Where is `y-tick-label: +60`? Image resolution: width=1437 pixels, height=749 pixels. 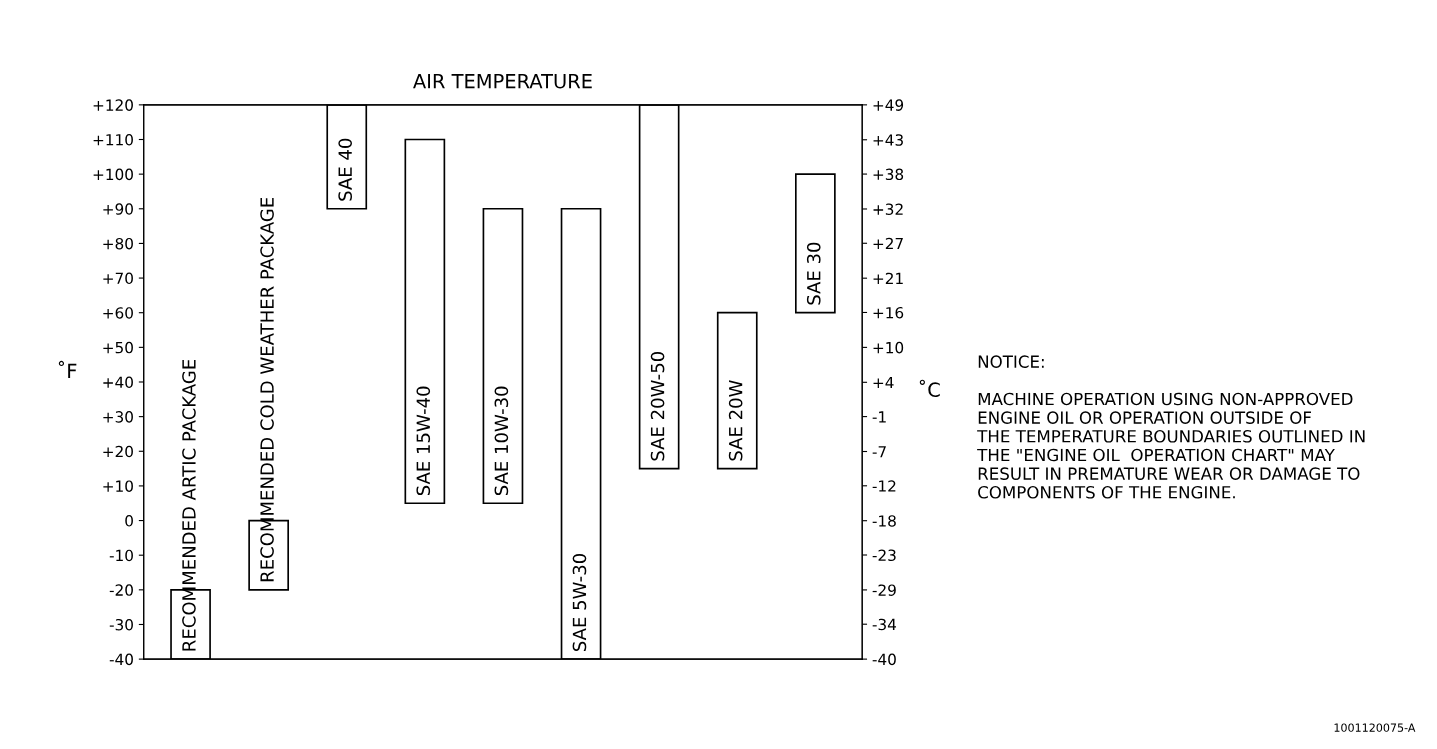
y-tick-label: +60 is located at coordinates (118, 313).